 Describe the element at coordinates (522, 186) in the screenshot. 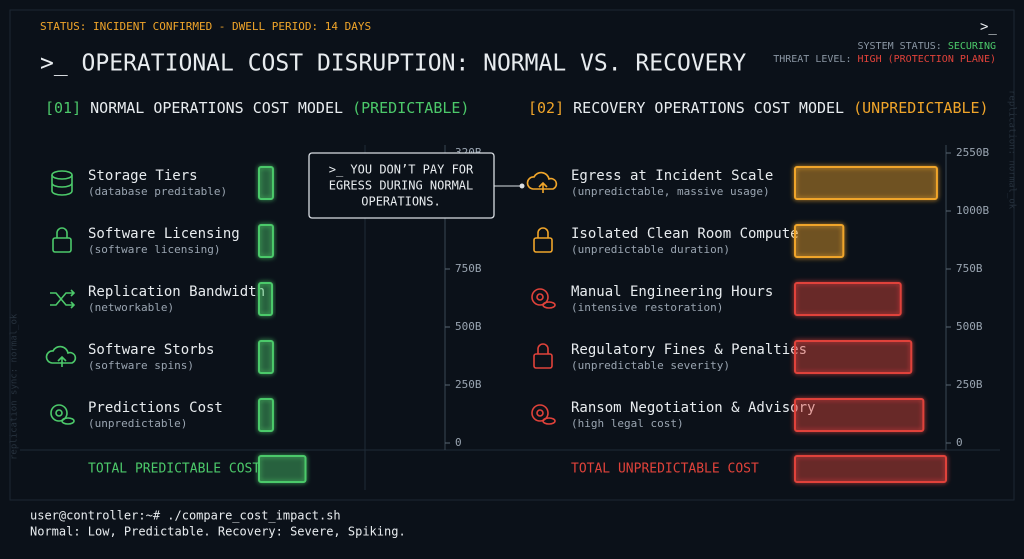

I see `callout-dot` at that location.